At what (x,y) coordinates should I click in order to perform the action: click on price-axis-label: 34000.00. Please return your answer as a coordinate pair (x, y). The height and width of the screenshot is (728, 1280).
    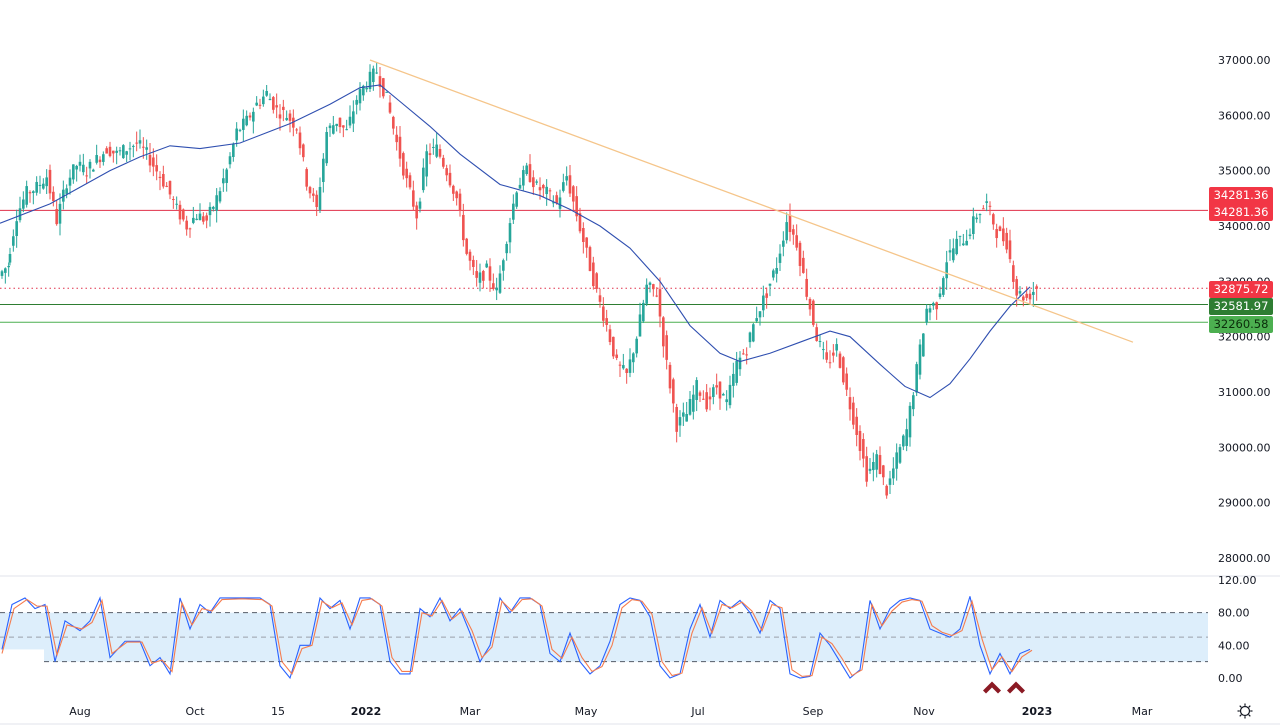
    Looking at the image, I should click on (1244, 226).